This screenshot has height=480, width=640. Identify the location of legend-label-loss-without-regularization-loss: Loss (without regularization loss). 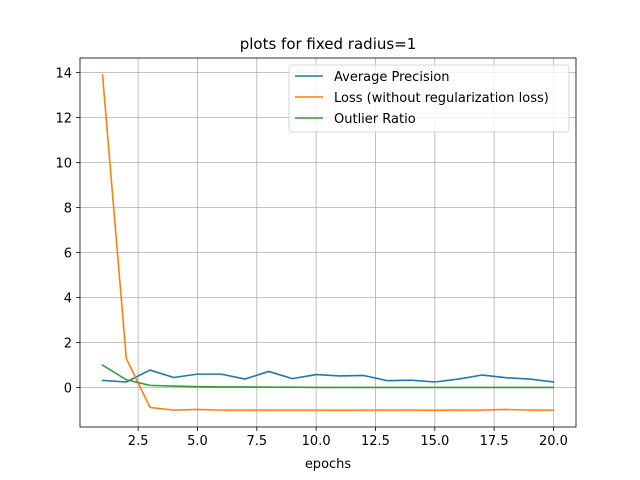
(441, 98).